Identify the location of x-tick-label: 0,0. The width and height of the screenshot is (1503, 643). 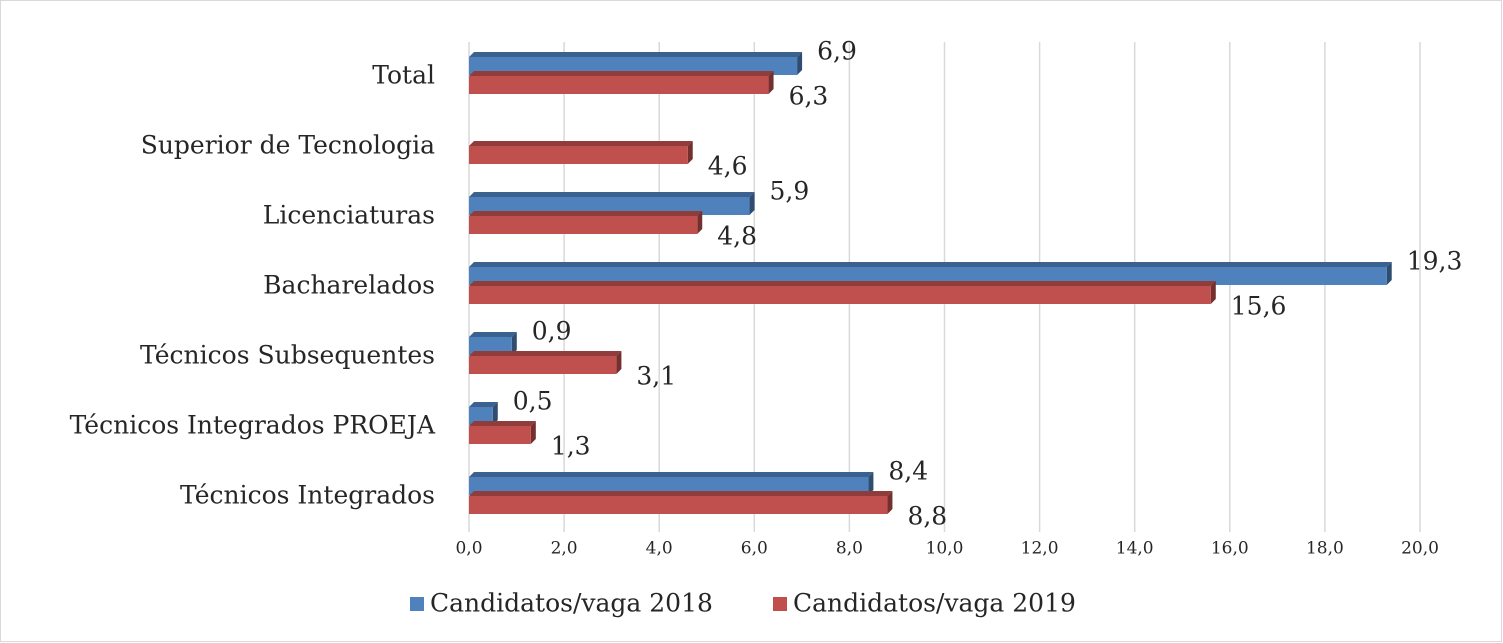
(468, 549).